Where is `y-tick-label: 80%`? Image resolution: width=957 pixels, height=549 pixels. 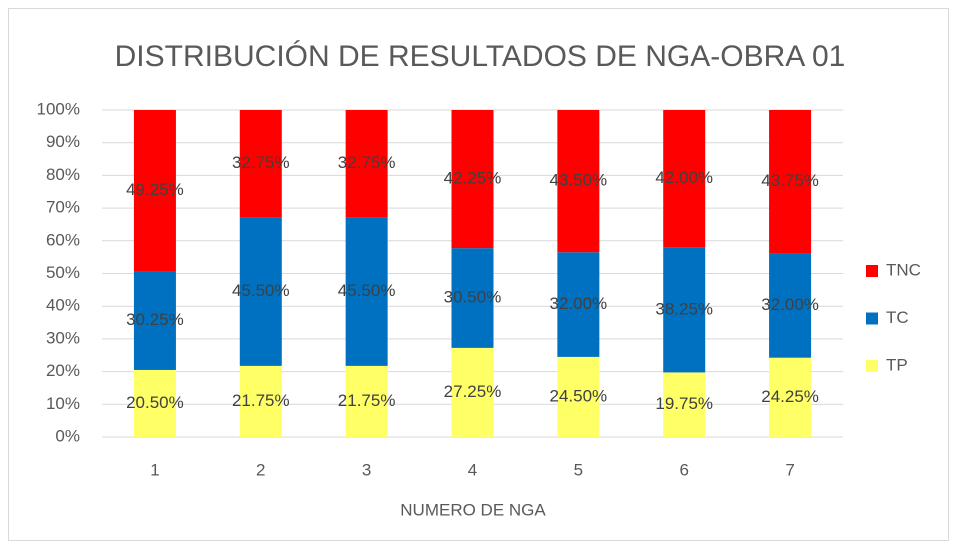 y-tick-label: 80% is located at coordinates (63, 174).